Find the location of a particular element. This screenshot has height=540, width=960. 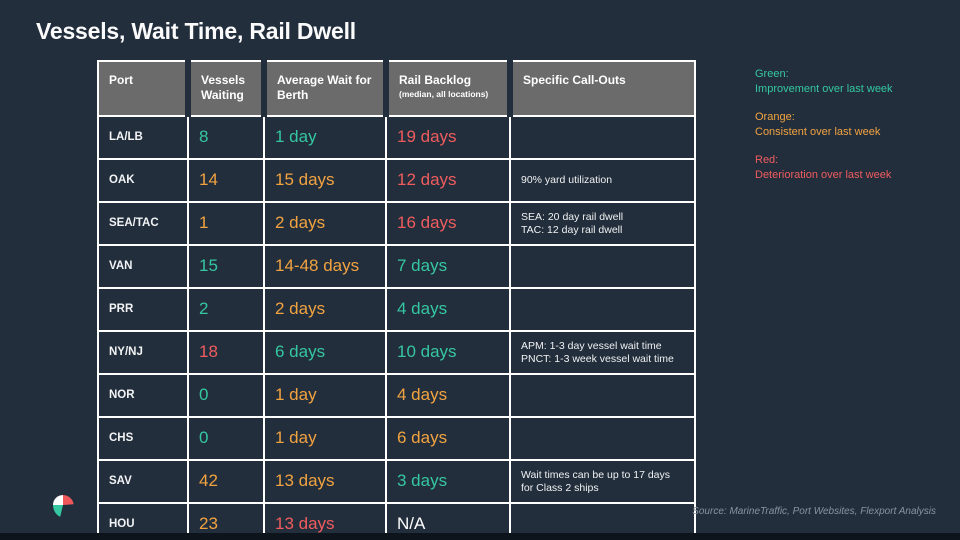

legend-desc: Deterioration over last week is located at coordinates (823, 175).